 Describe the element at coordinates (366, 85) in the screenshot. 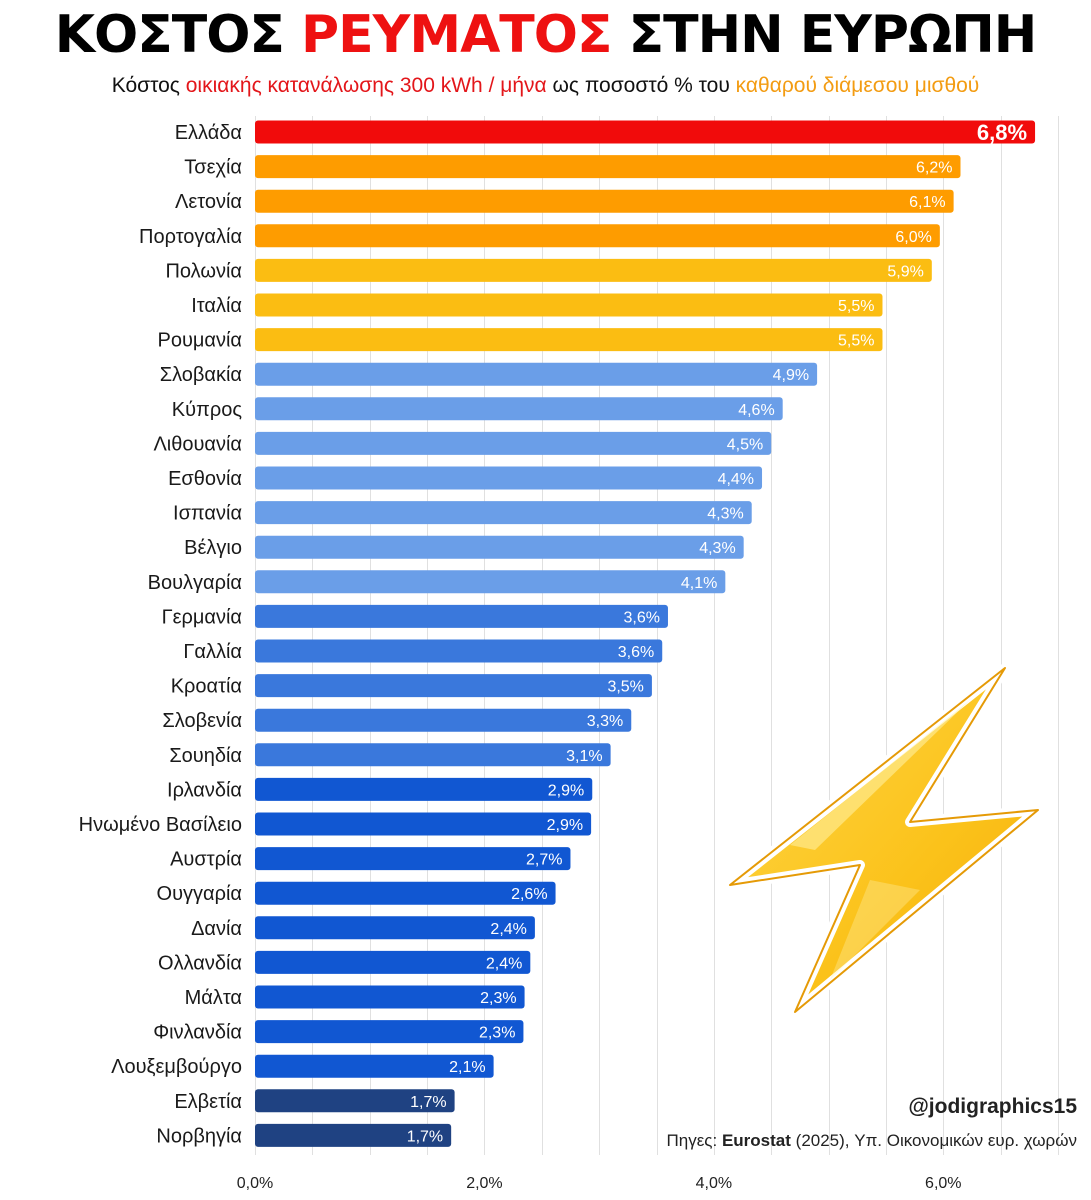

I see `subtitle-part-2: οικιακής κατανάλωσης 300 kWh / μήνα` at that location.